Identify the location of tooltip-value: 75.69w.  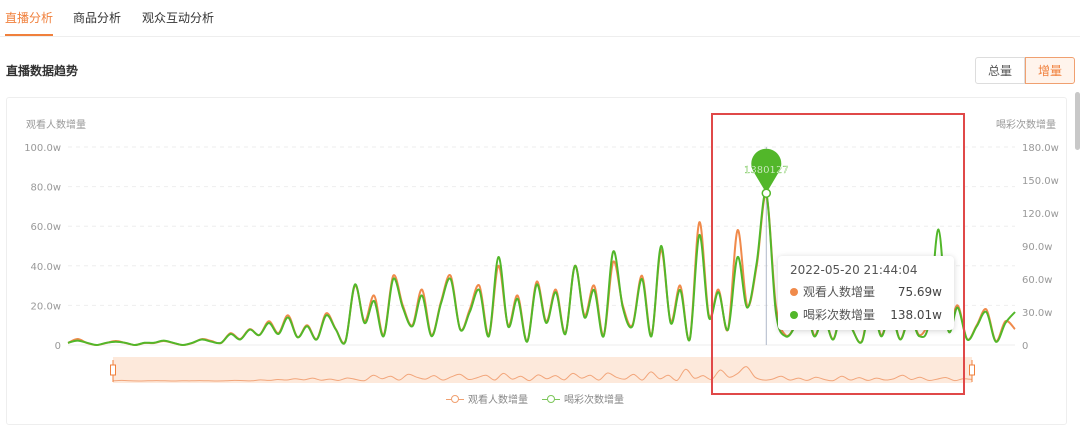
(919, 291).